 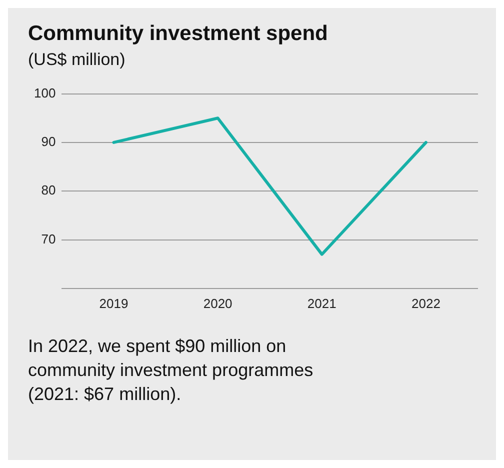 What do you see at coordinates (45, 92) in the screenshot?
I see `y-tick-label: 100` at bounding box center [45, 92].